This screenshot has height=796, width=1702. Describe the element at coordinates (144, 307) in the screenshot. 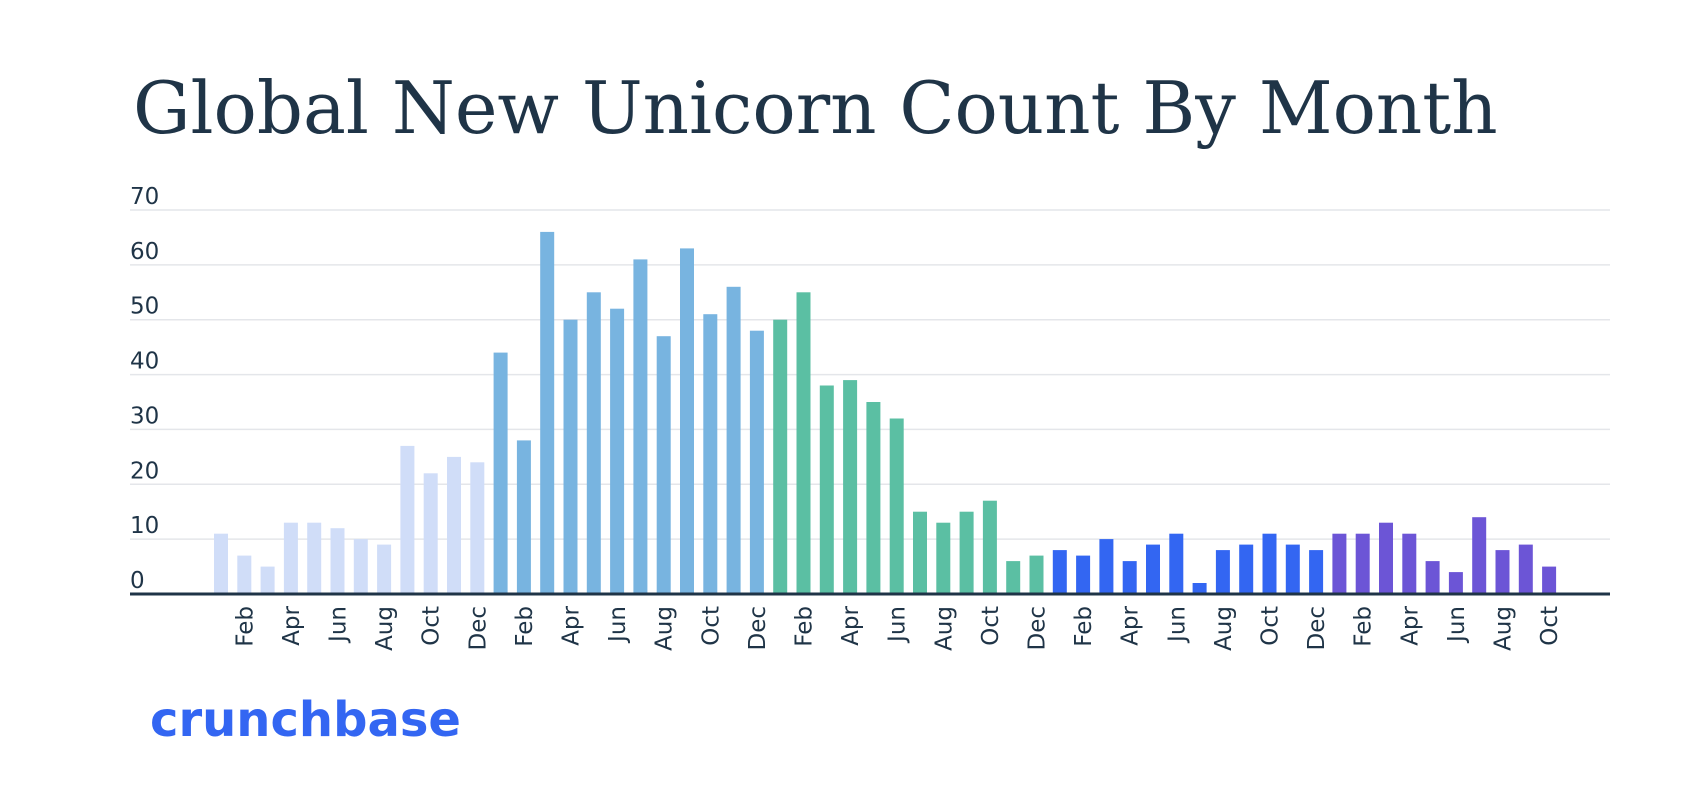

I see `y-tick-label: 50` at that location.